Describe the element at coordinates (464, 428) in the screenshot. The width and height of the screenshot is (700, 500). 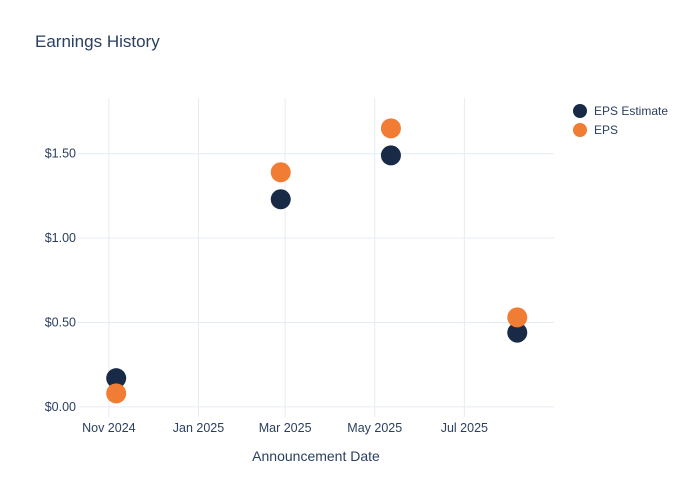
I see `x-tick-label: Jul 2025` at that location.